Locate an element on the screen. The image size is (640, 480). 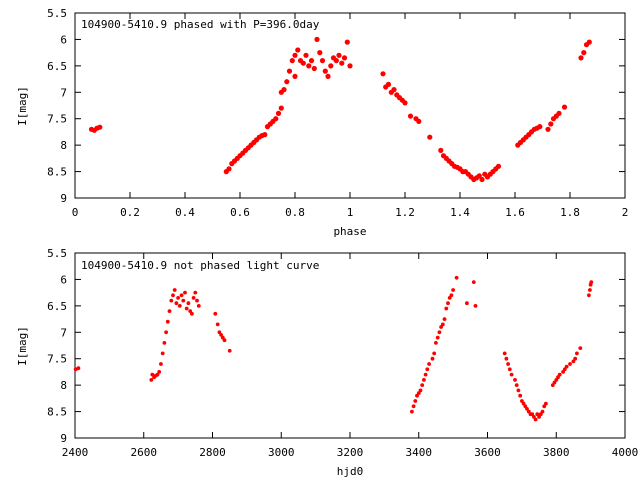
x-tick-label: 0.4 is located at coordinates (185, 212).